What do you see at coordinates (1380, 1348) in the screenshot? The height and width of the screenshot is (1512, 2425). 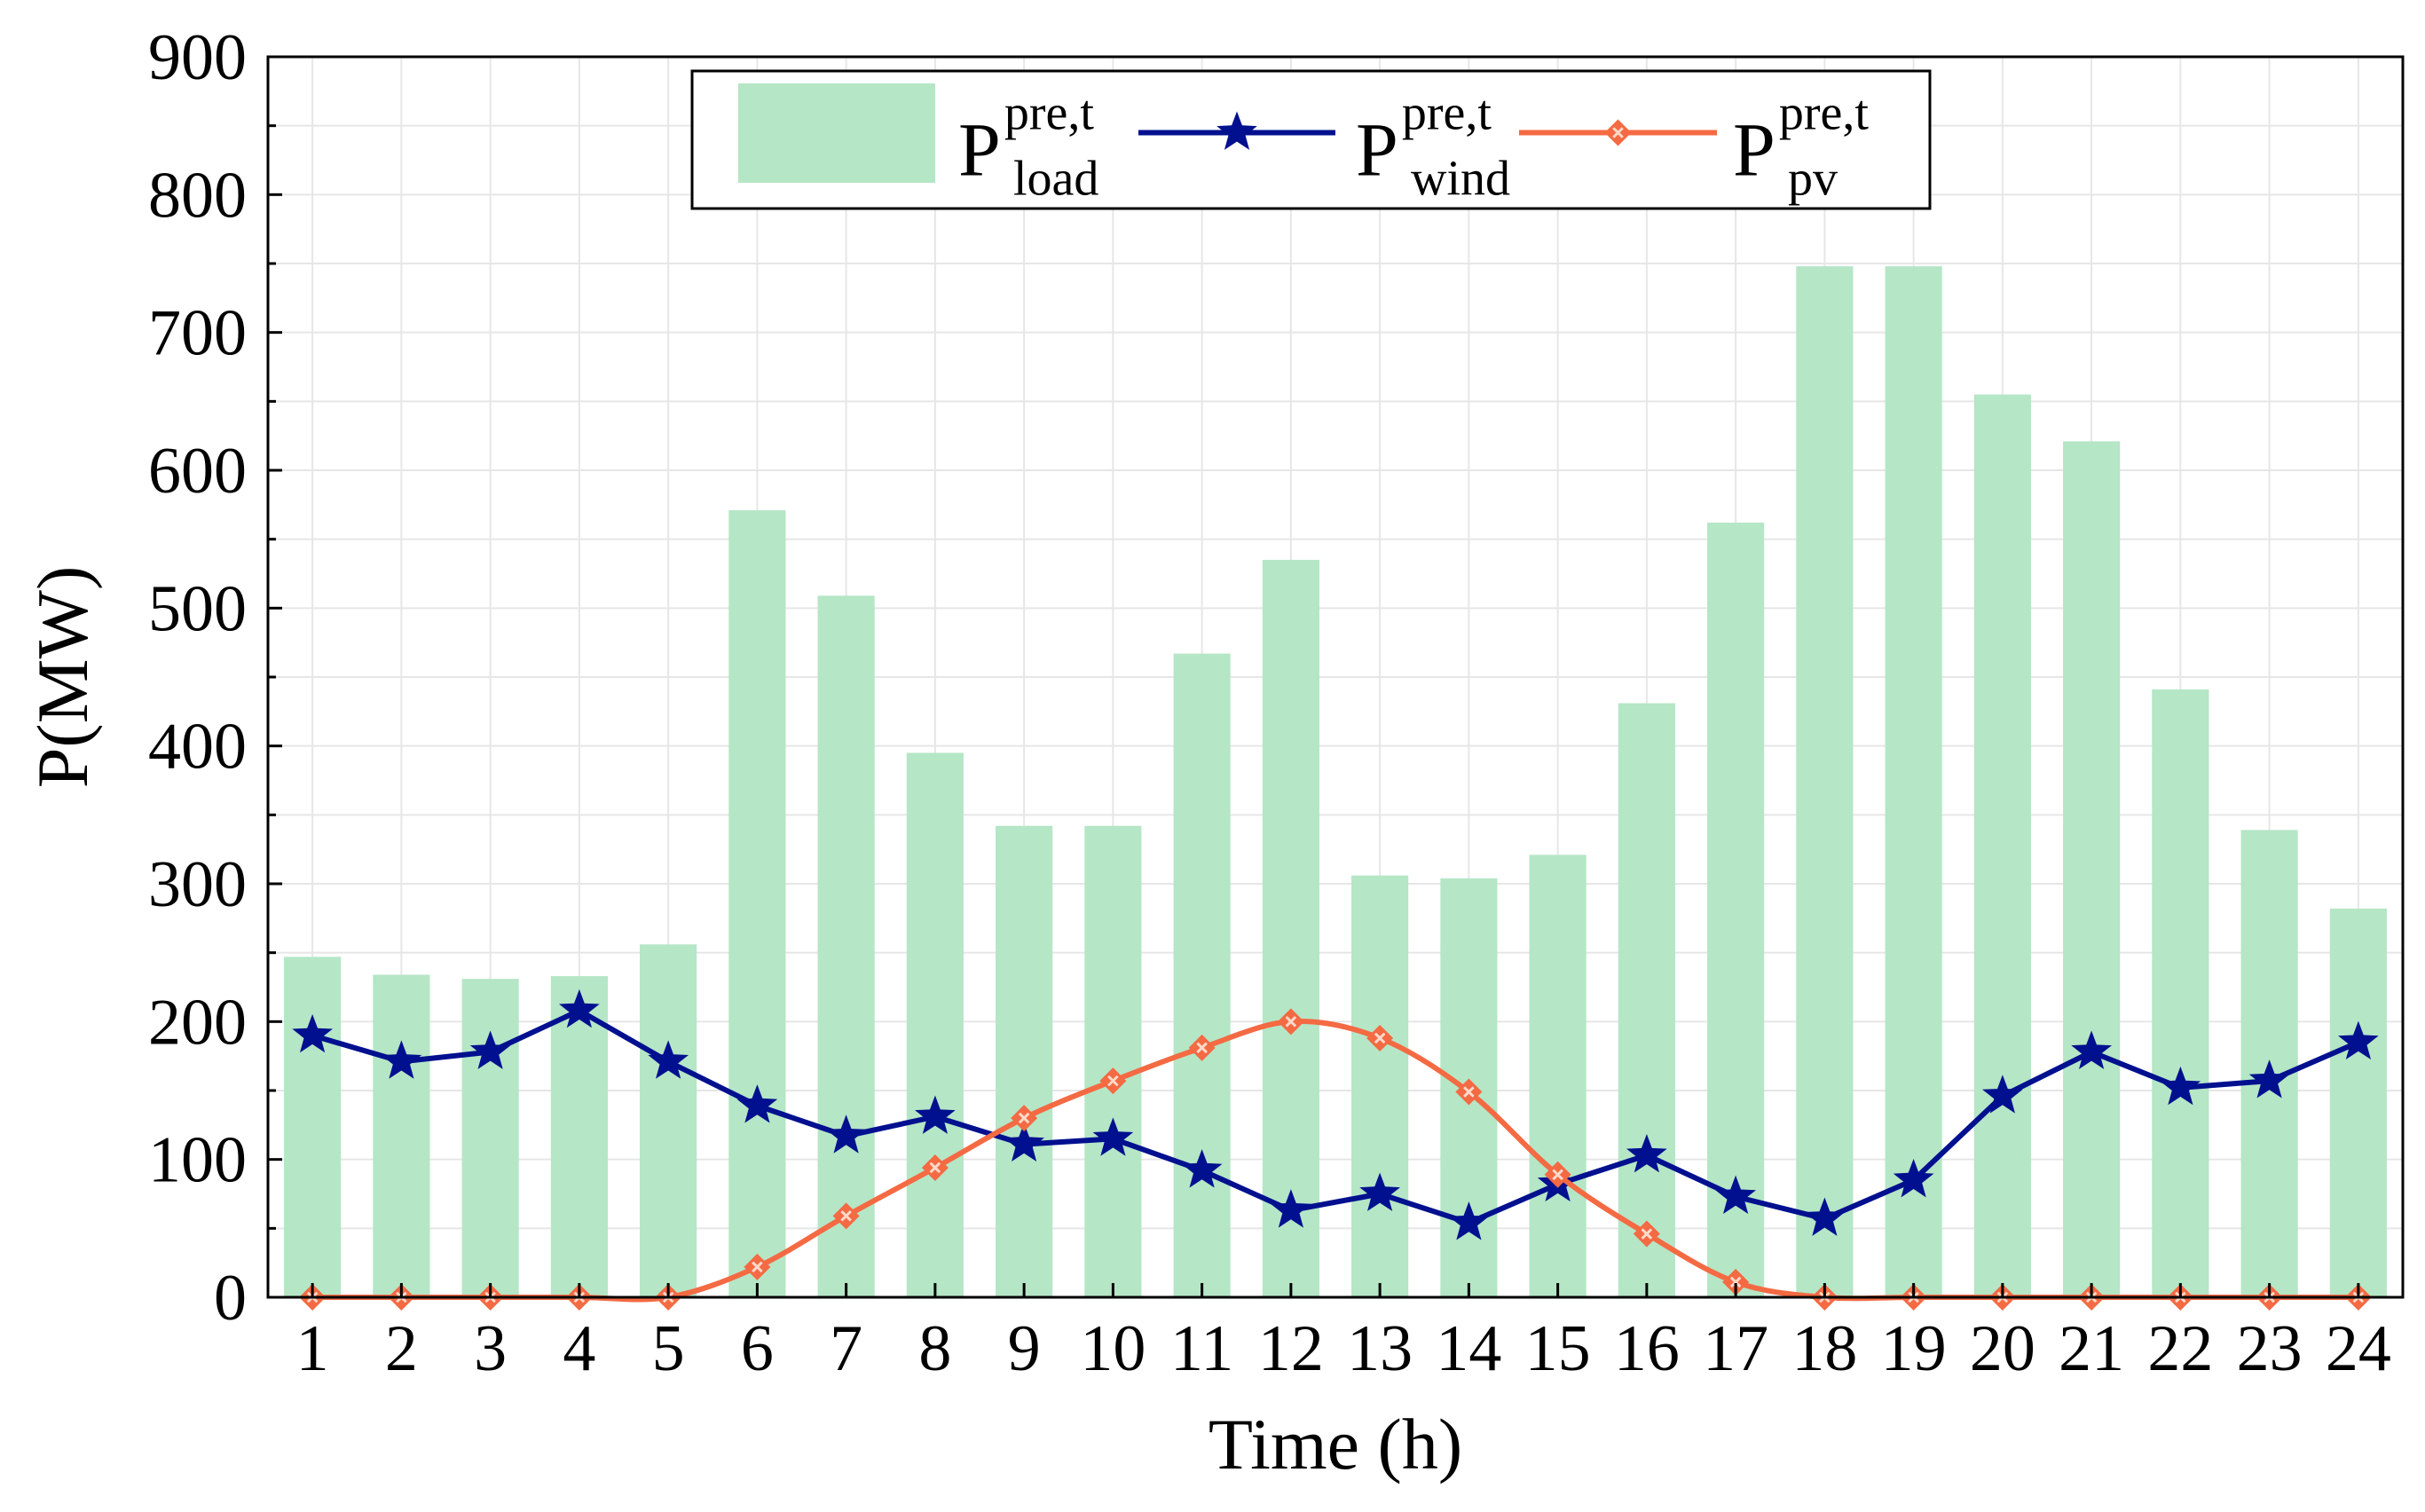 I see `x-tick-label: 13` at bounding box center [1380, 1348].